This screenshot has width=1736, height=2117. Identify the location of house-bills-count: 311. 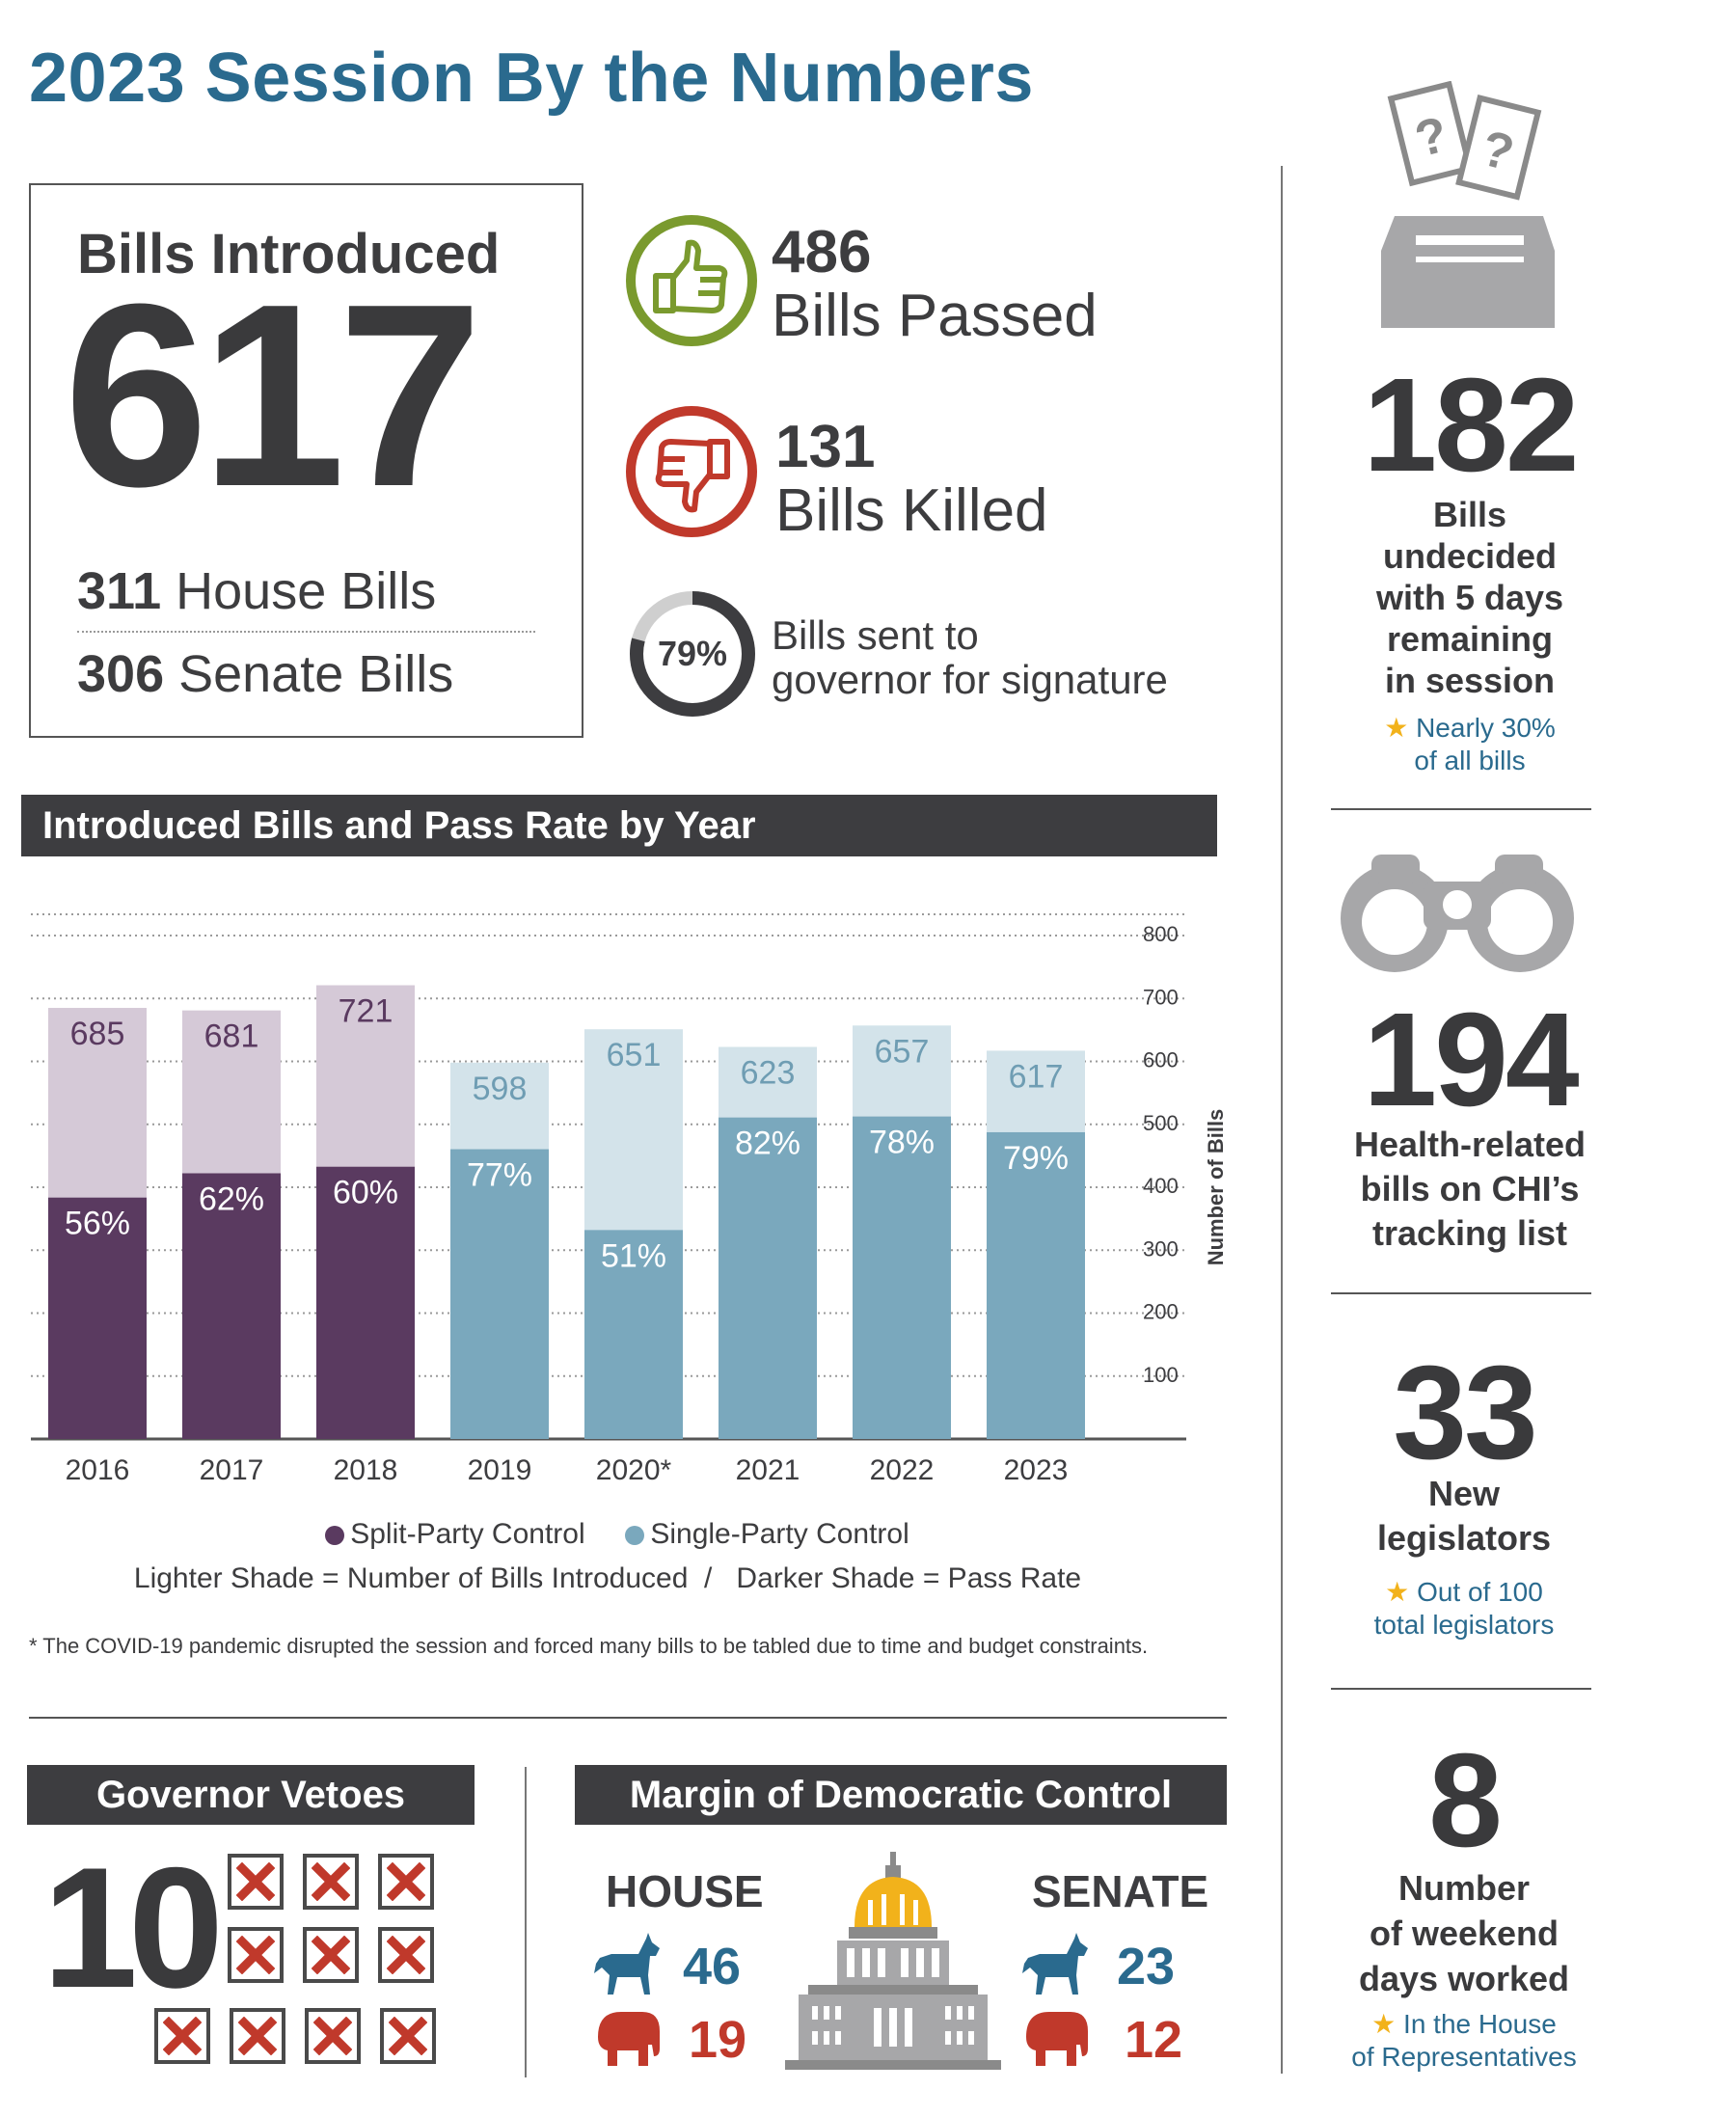
(119, 591).